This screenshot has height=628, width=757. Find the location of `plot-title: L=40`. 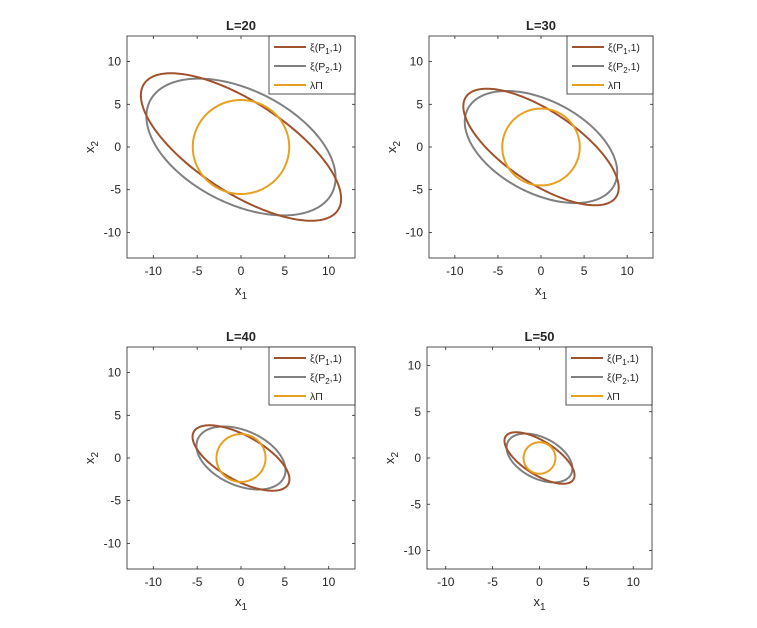

plot-title: L=40 is located at coordinates (241, 336).